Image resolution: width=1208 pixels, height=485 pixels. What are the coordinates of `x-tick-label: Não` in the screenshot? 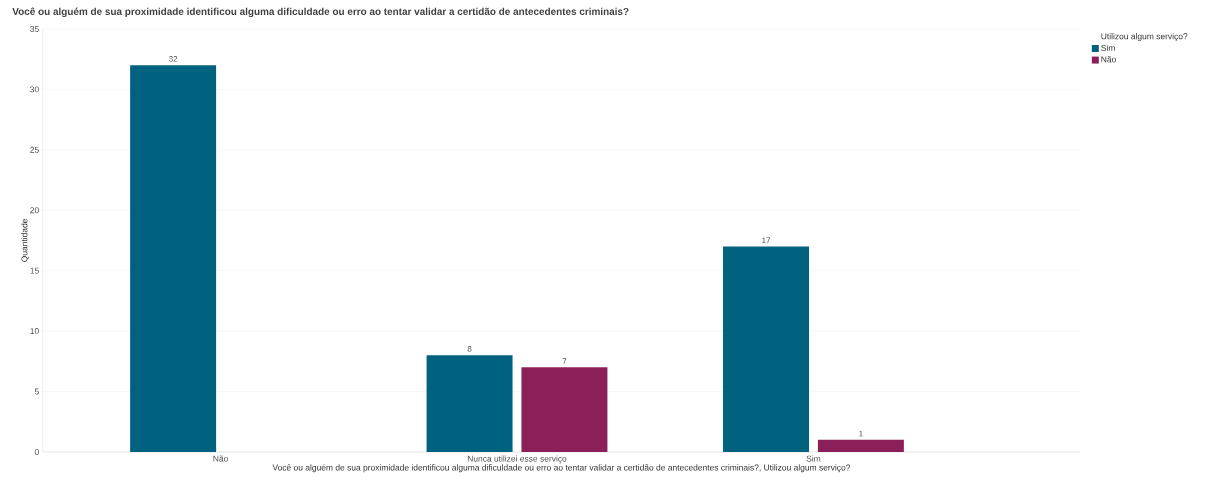 It's located at (220, 458).